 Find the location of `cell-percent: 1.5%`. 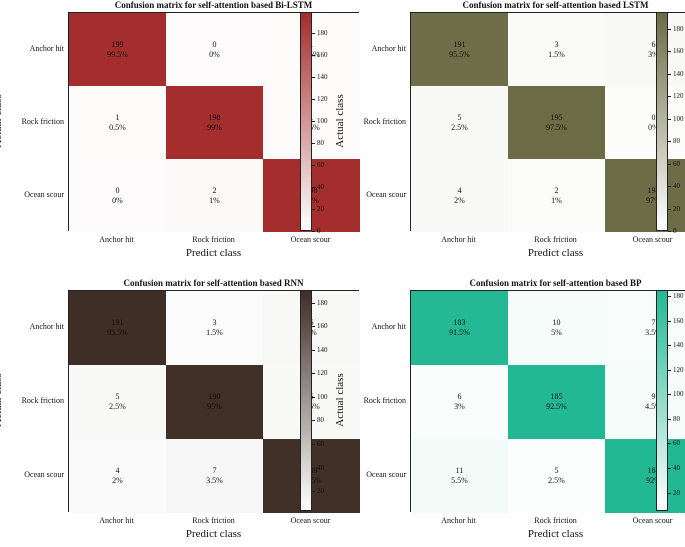

cell-percent: 1.5% is located at coordinates (214, 332).